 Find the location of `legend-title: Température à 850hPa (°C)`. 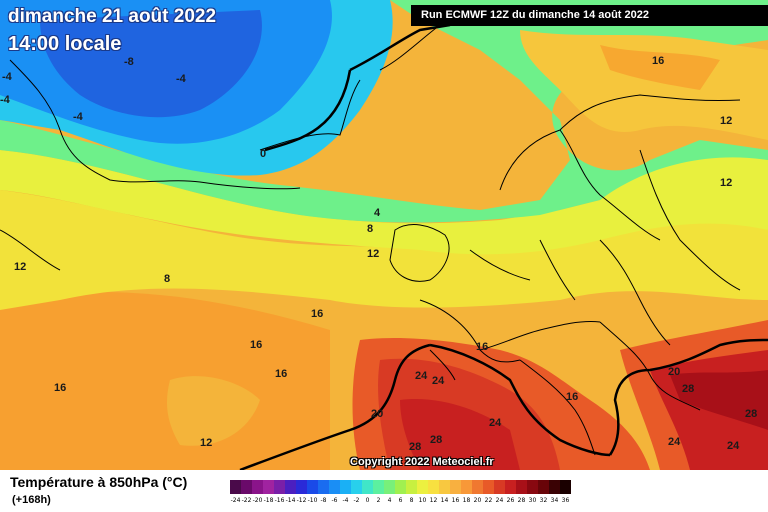

legend-title: Température à 850hPa (°C) is located at coordinates (99, 482).